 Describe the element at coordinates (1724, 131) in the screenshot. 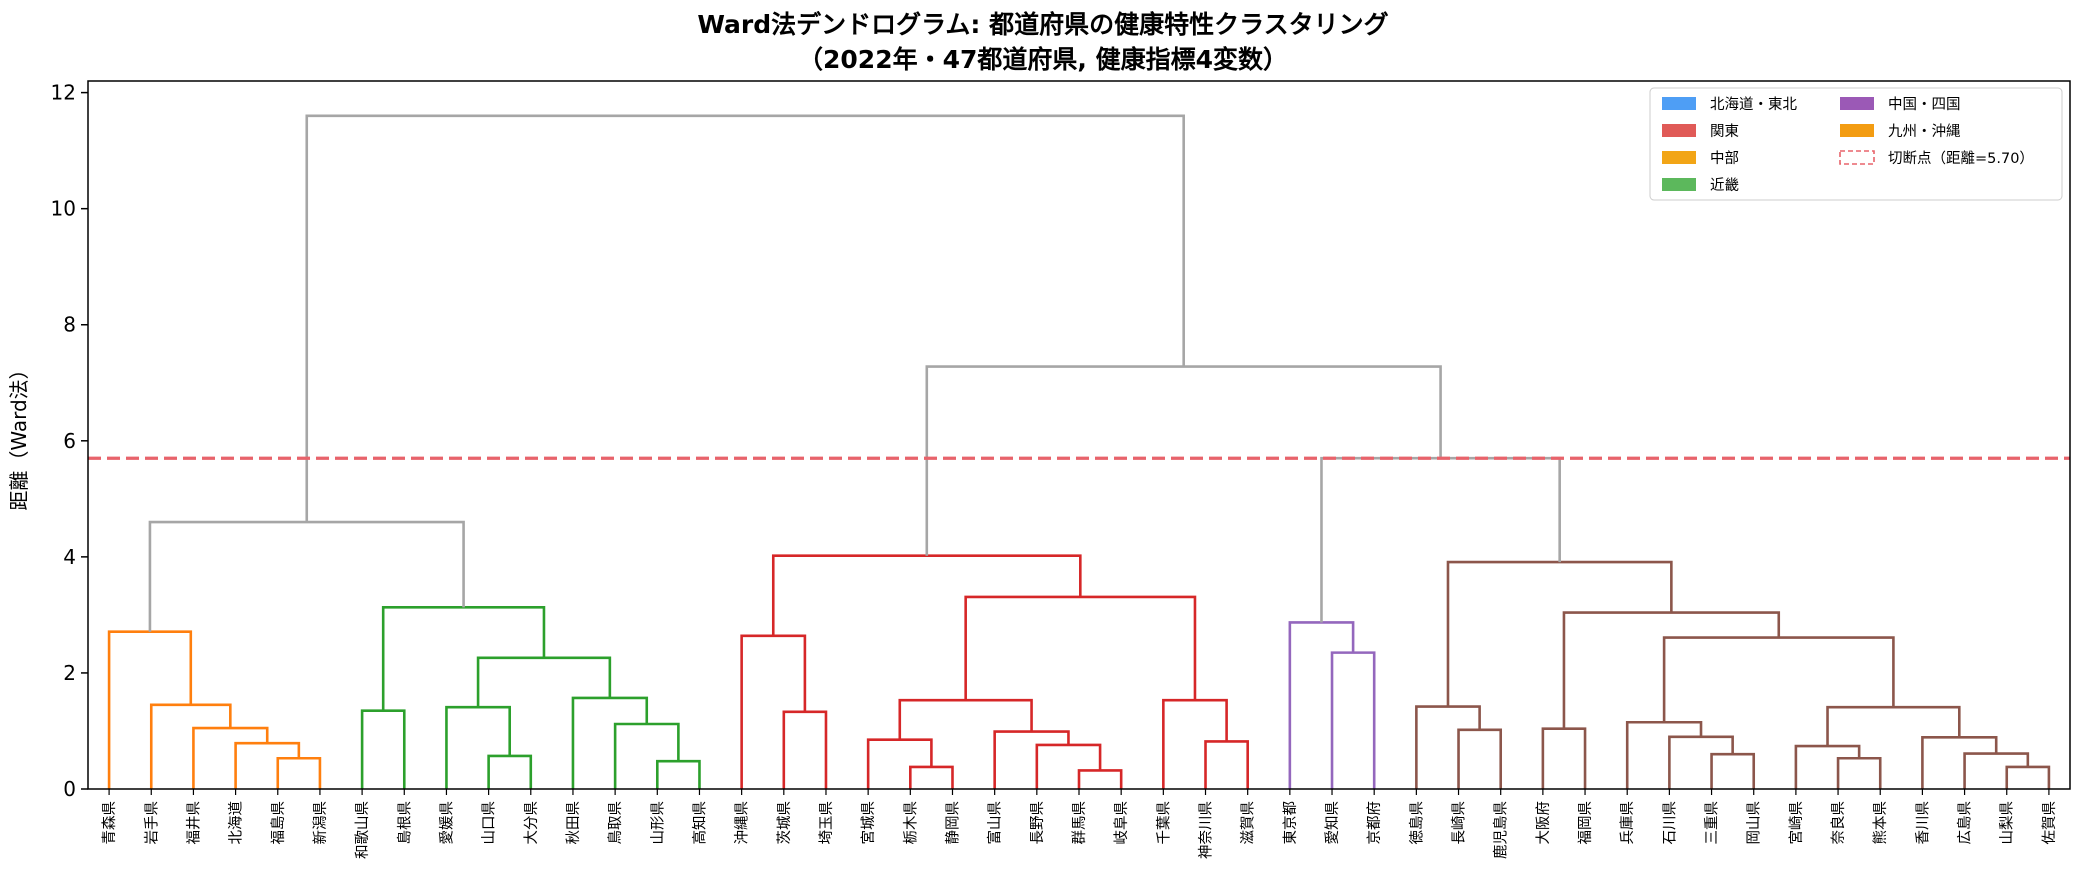

I see `legend-label: 関東` at that location.